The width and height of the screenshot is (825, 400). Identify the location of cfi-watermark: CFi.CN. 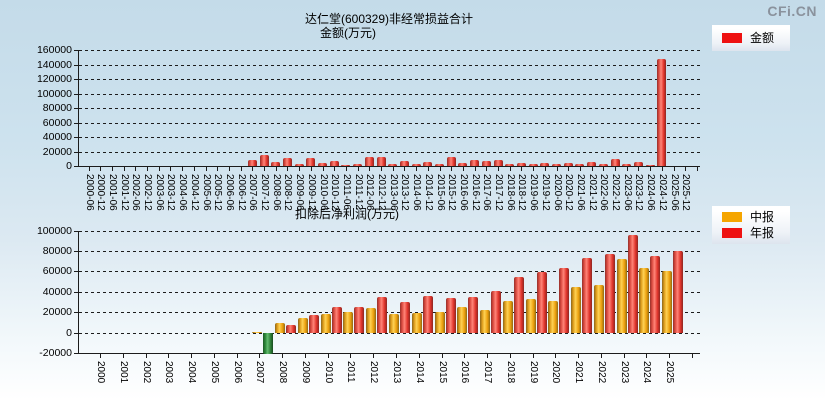
(792, 11).